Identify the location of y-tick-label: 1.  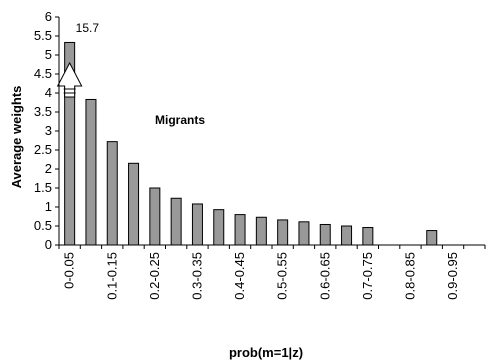
(48, 206).